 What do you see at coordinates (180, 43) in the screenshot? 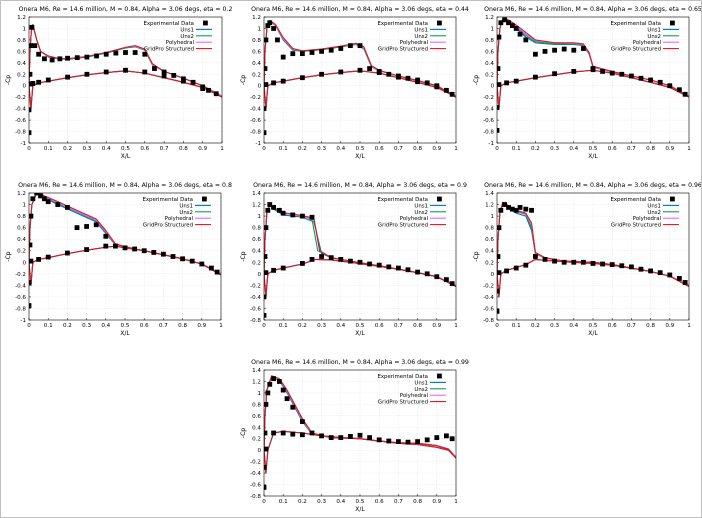
I see `legend-label: Polyhedral` at bounding box center [180, 43].